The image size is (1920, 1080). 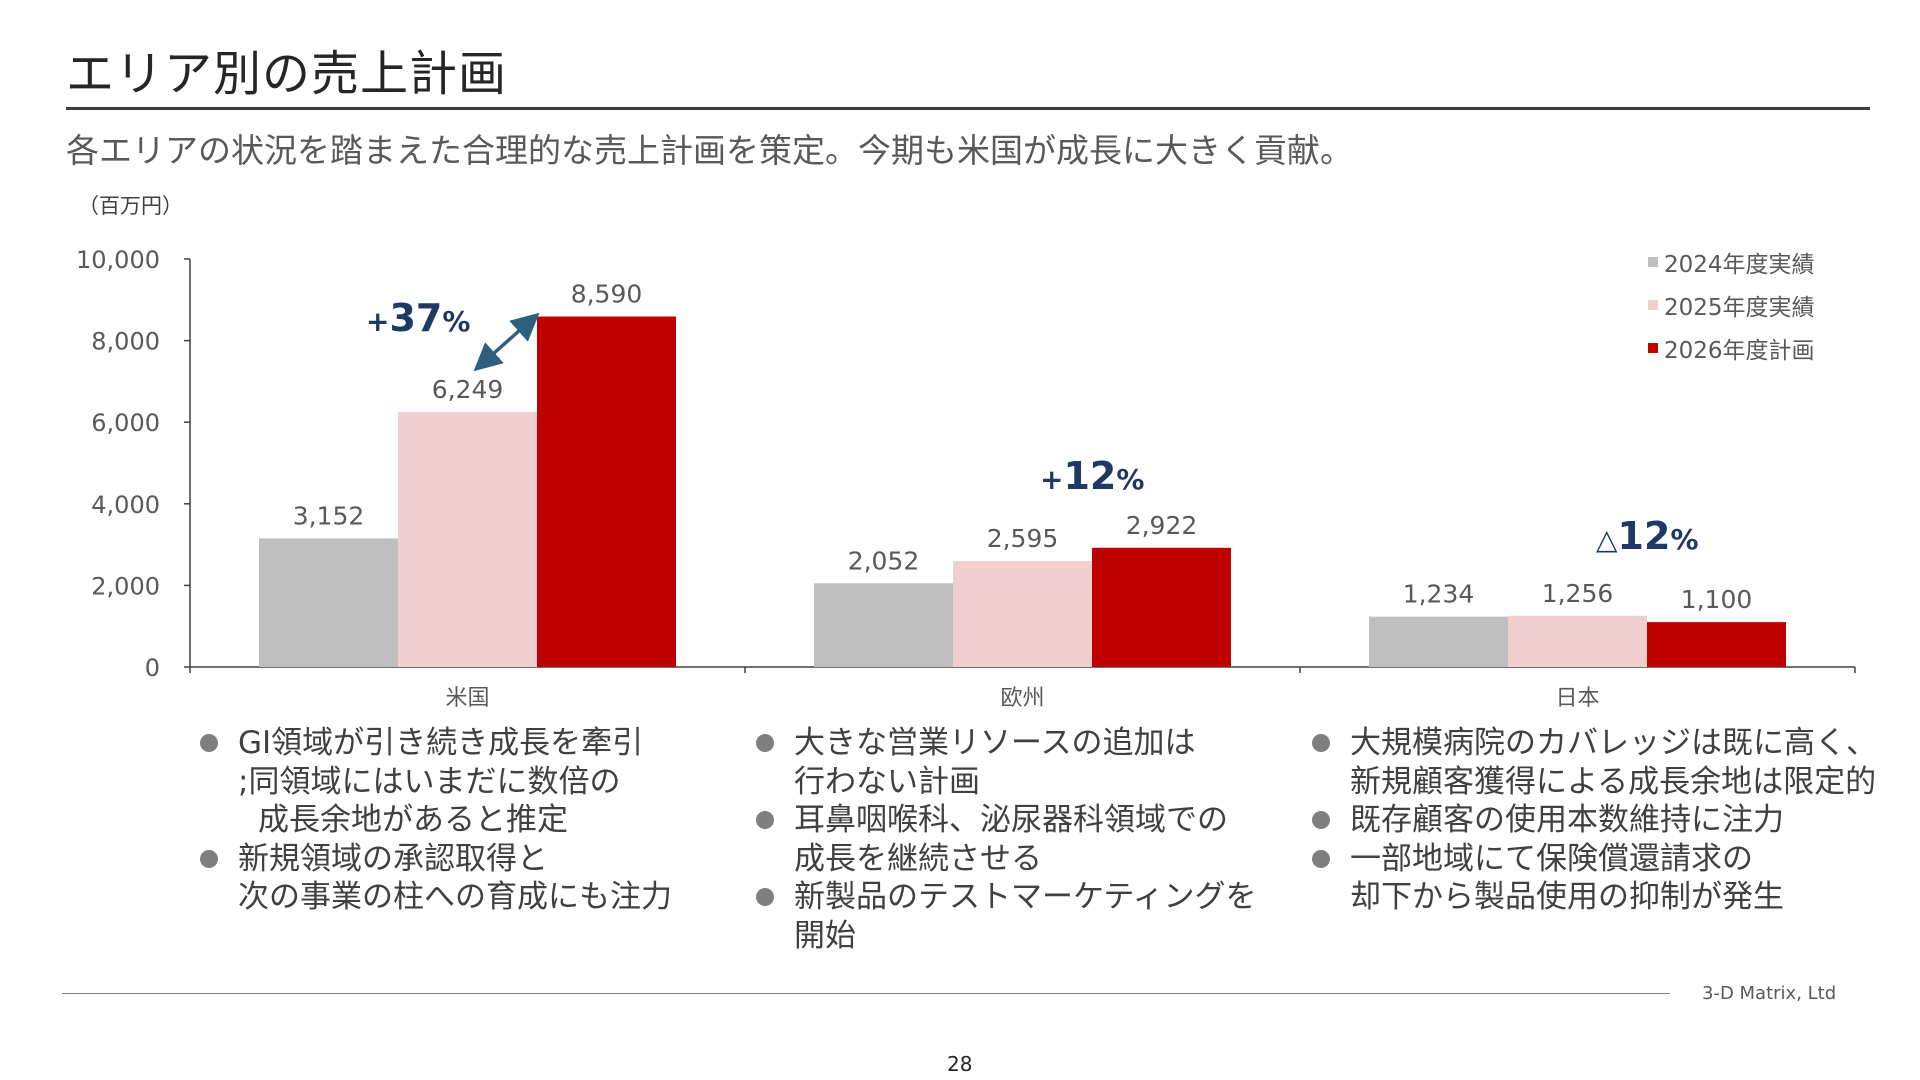 What do you see at coordinates (1577, 698) in the screenshot?
I see `x-category-label: 日本` at bounding box center [1577, 698].